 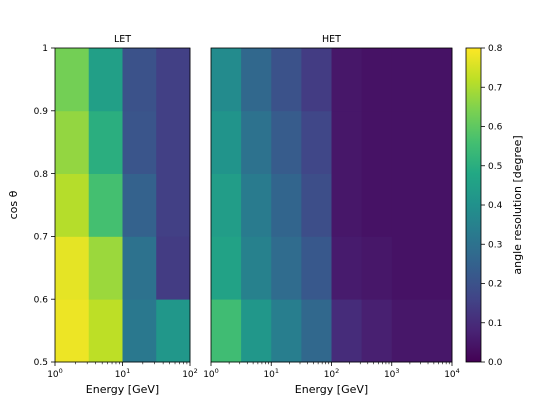 I want to click on y-tick-label: 1, so click(x=45, y=49).